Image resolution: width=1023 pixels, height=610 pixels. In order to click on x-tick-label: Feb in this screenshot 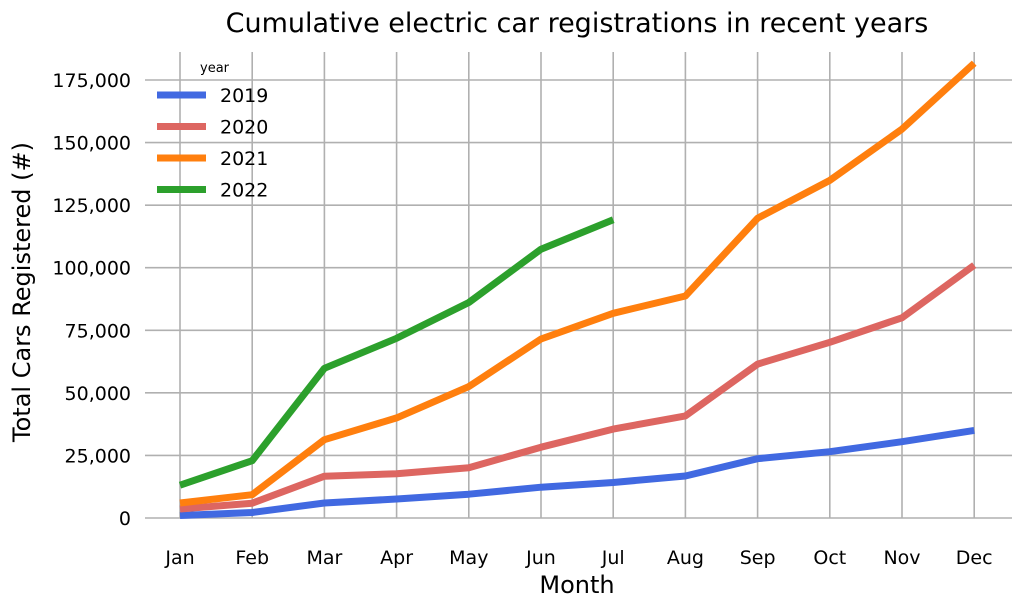, I will do `click(252, 558)`.